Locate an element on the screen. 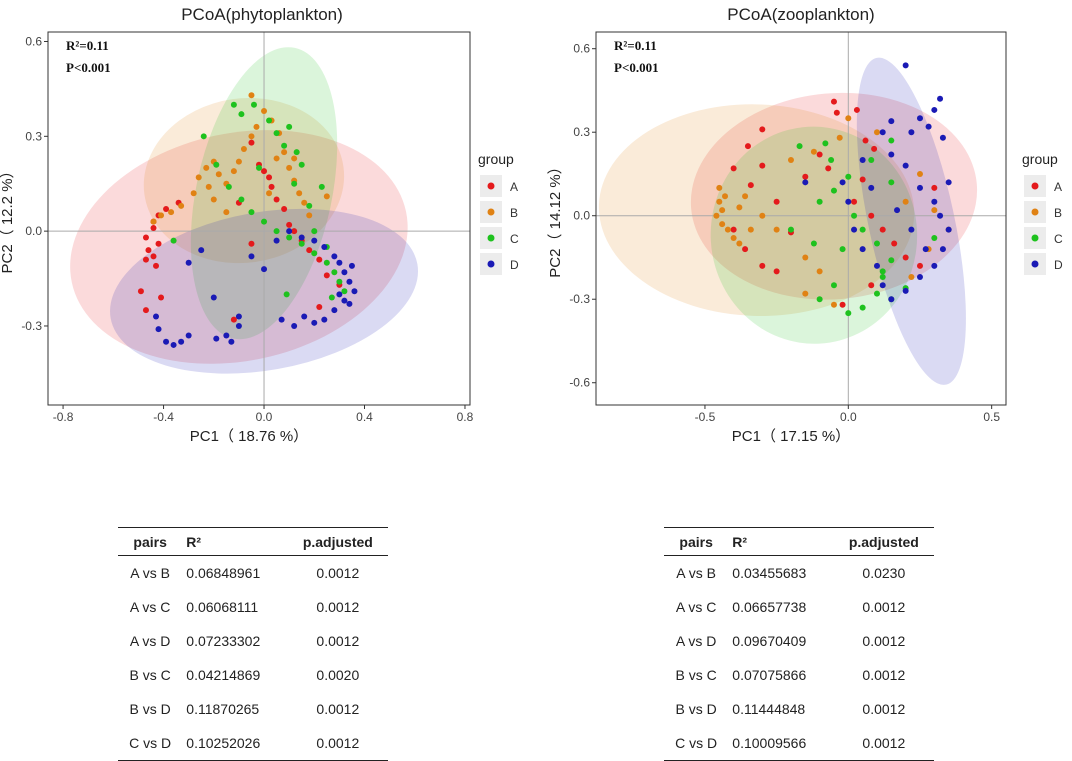 This screenshot has width=1072, height=761. y-tick-label: 0.0 is located at coordinates (33, 231).